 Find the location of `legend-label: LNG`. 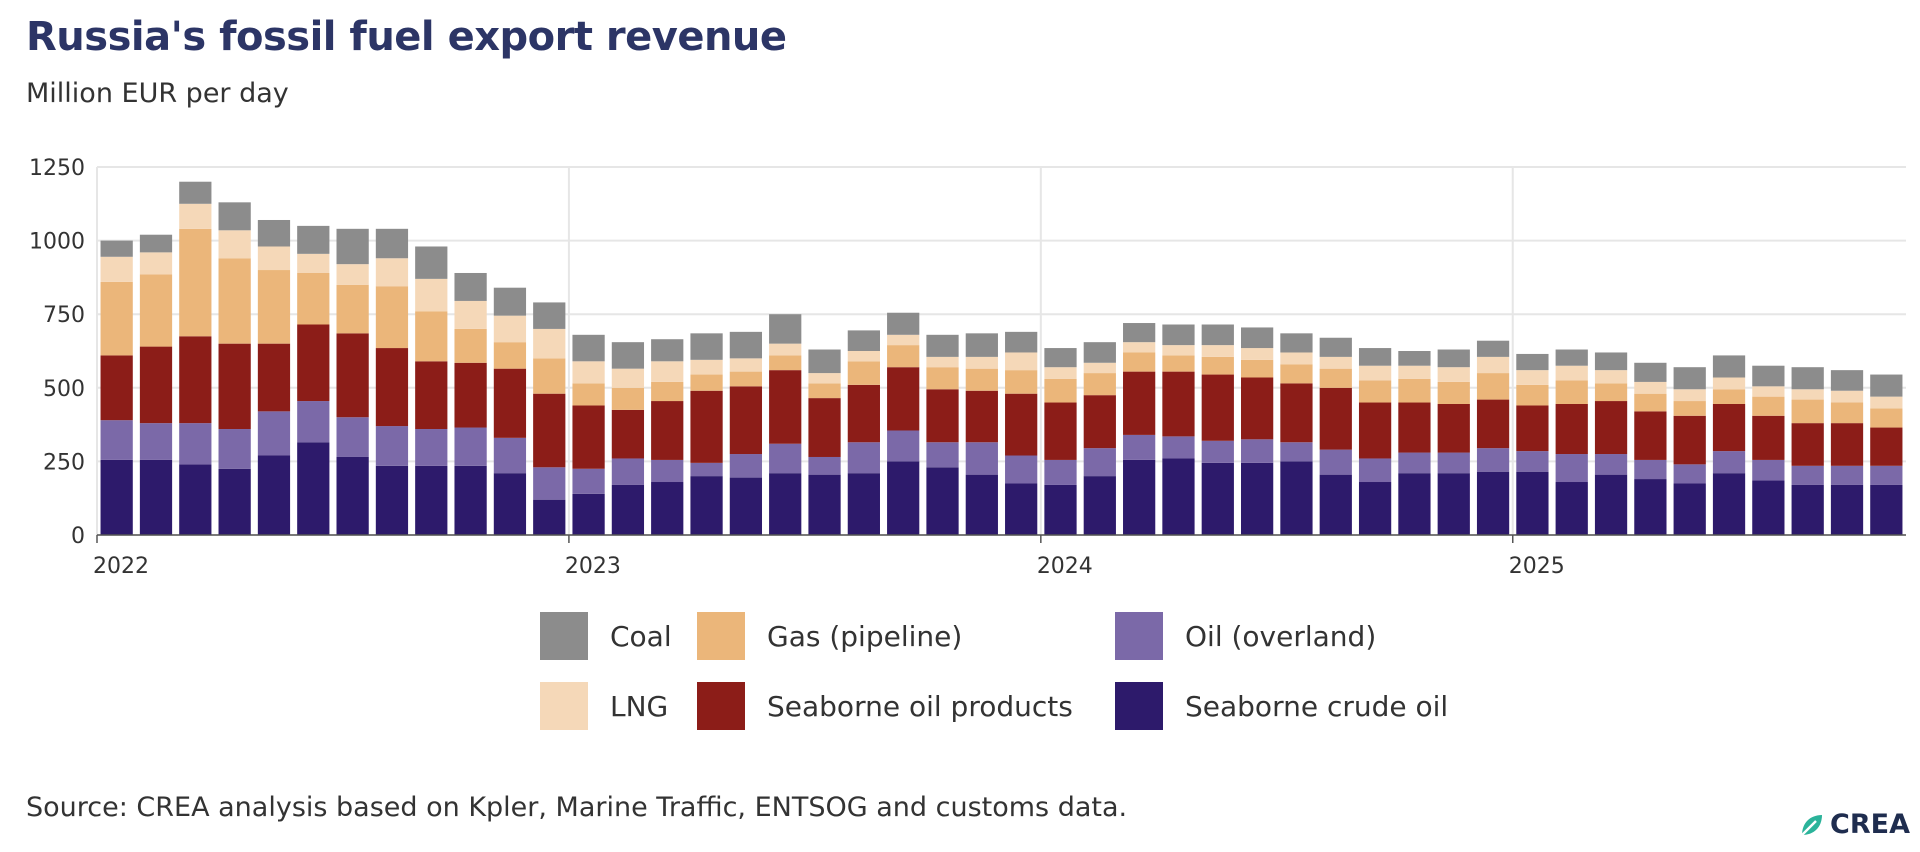

legend-label: LNG is located at coordinates (639, 706).